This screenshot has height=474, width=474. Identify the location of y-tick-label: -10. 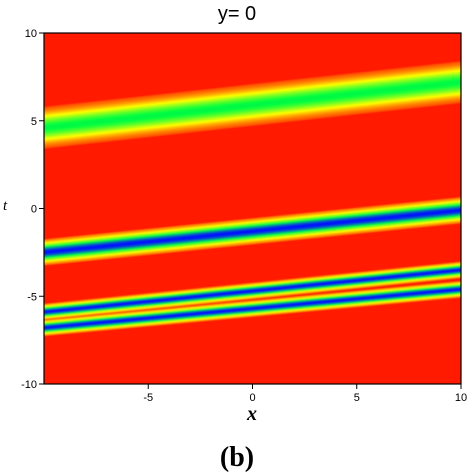
(29, 385).